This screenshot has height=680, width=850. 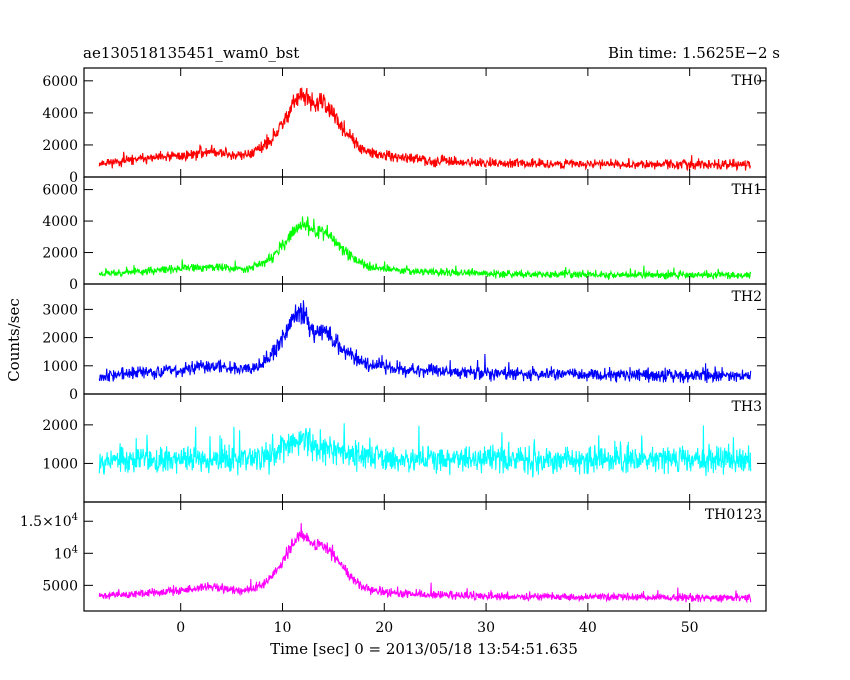 What do you see at coordinates (425, 342) in the screenshot?
I see `series-line-th2` at bounding box center [425, 342].